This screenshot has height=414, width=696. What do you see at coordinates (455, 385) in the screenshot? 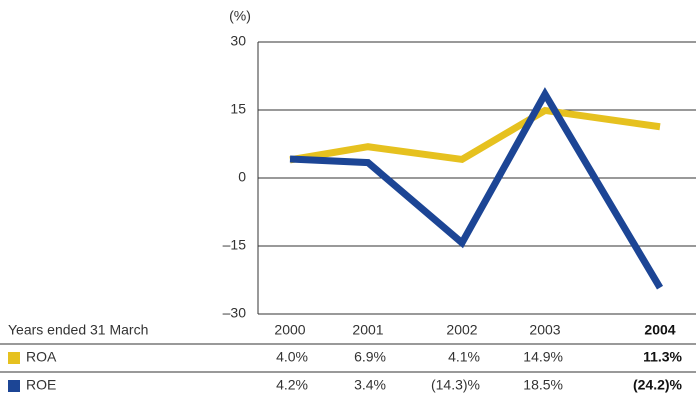
I see `table-value: (14.3)%` at bounding box center [455, 385].